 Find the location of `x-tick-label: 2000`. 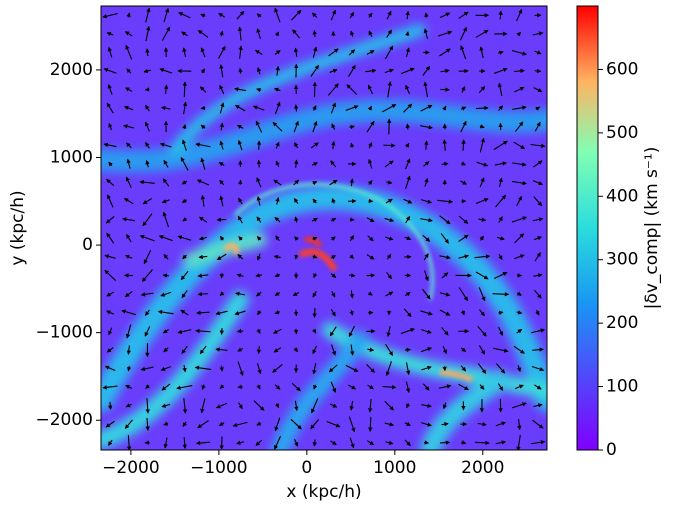

x-tick-label: 2000 is located at coordinates (482, 468).